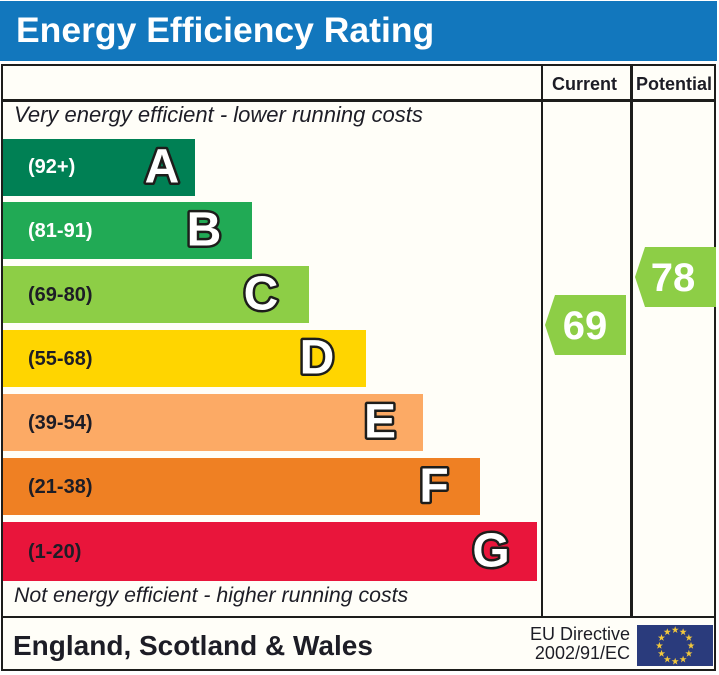  Describe the element at coordinates (380, 422) in the screenshot. I see `svg-text: E` at that location.